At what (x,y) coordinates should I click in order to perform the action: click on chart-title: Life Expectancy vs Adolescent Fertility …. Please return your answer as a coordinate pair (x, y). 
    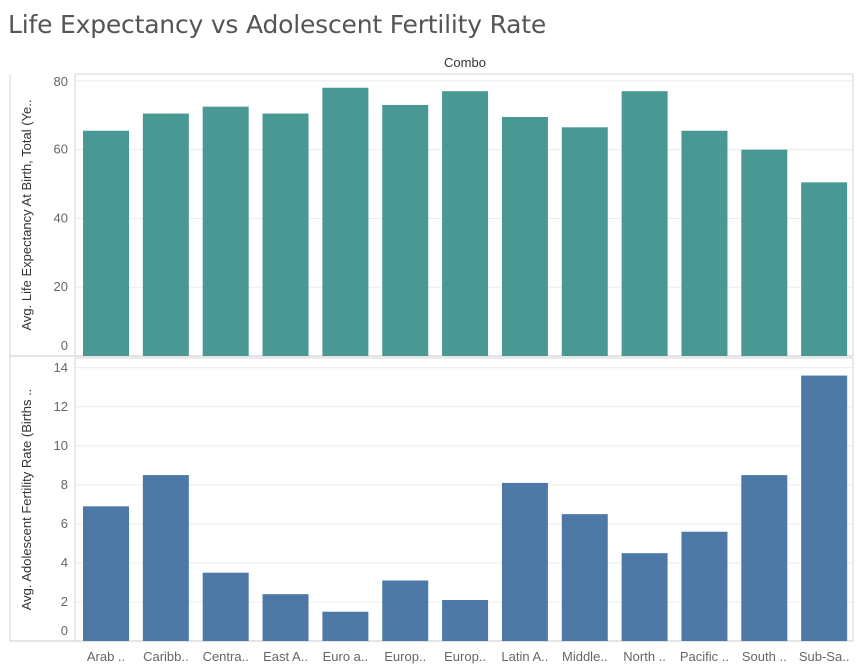
    Looking at the image, I should click on (277, 24).